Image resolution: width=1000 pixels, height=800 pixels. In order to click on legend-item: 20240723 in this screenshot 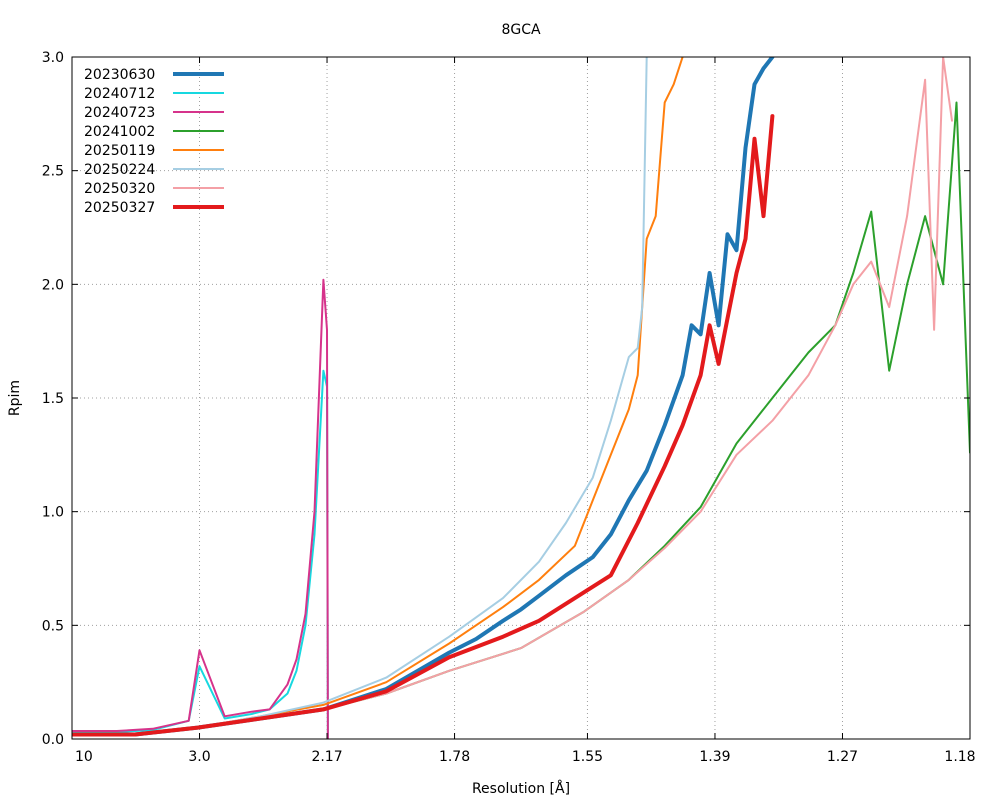, I will do `click(154, 113)`.